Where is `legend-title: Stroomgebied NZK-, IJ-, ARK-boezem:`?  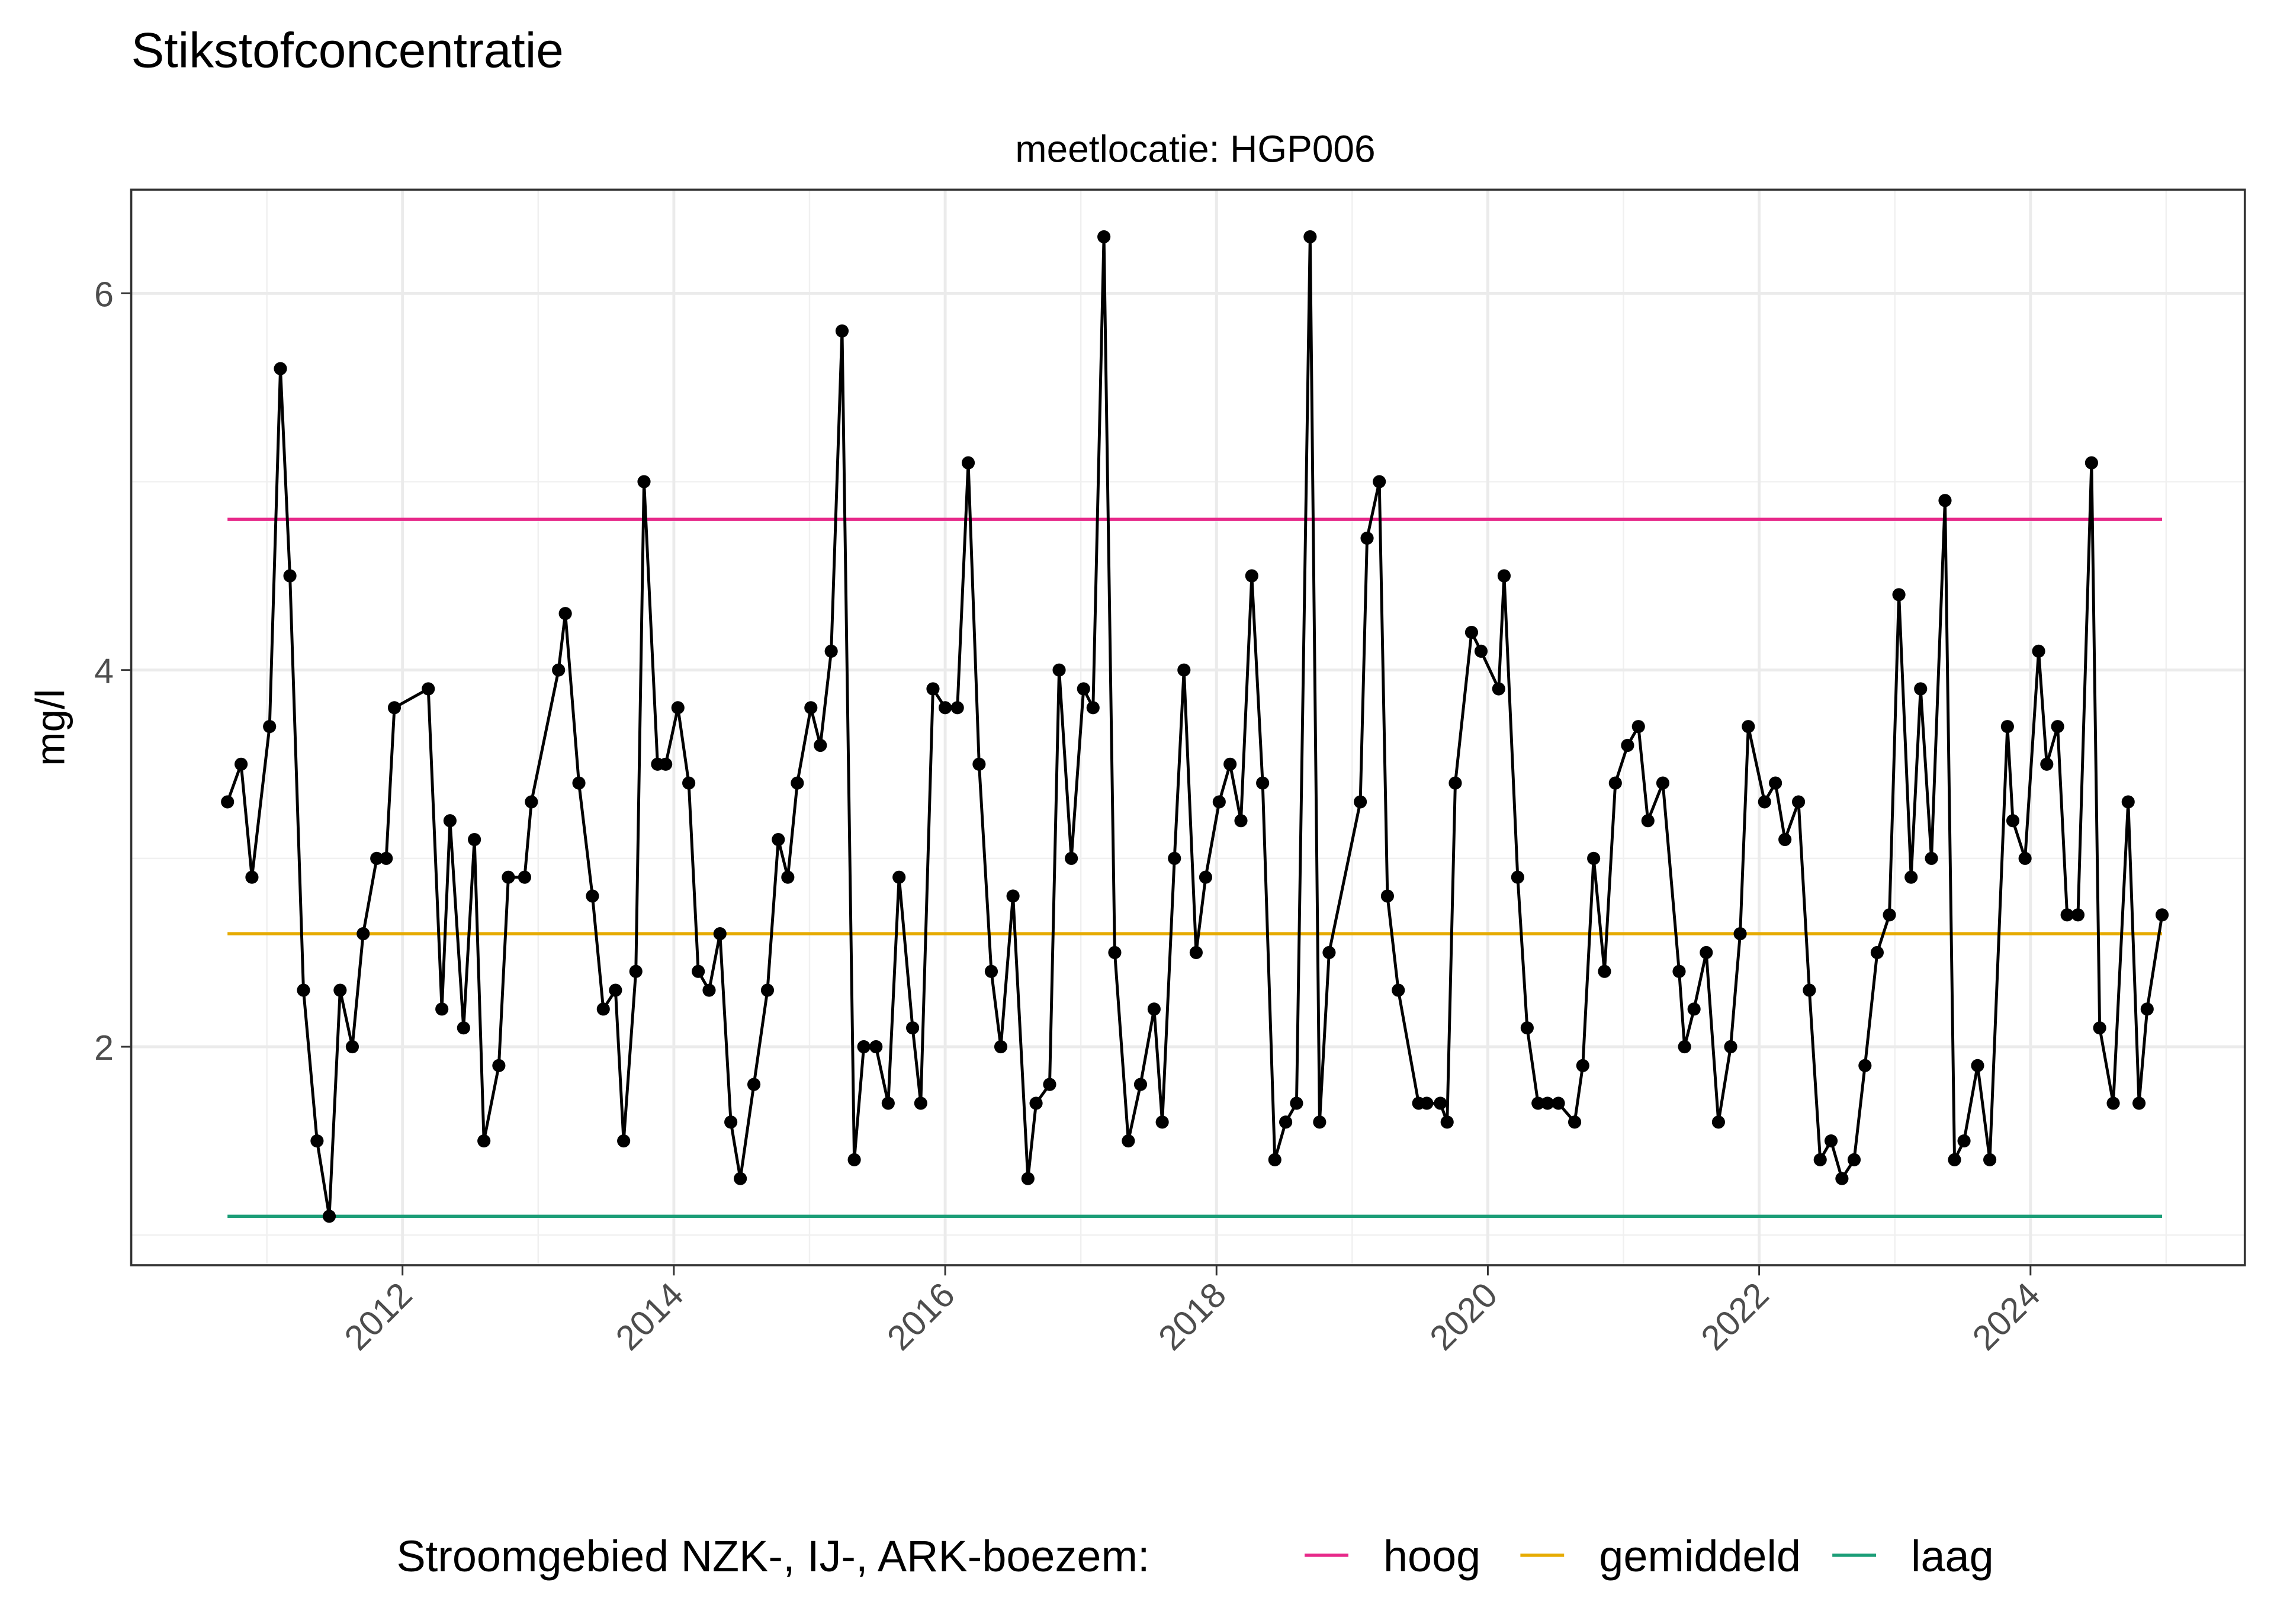
legend-title: Stroomgebied NZK-, IJ-, ARK-boezem: is located at coordinates (774, 1556).